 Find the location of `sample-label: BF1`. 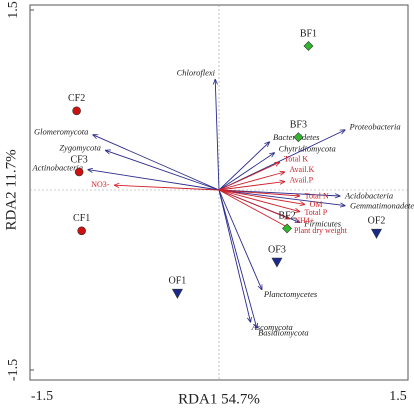

sample-label: BF1 is located at coordinates (308, 33).